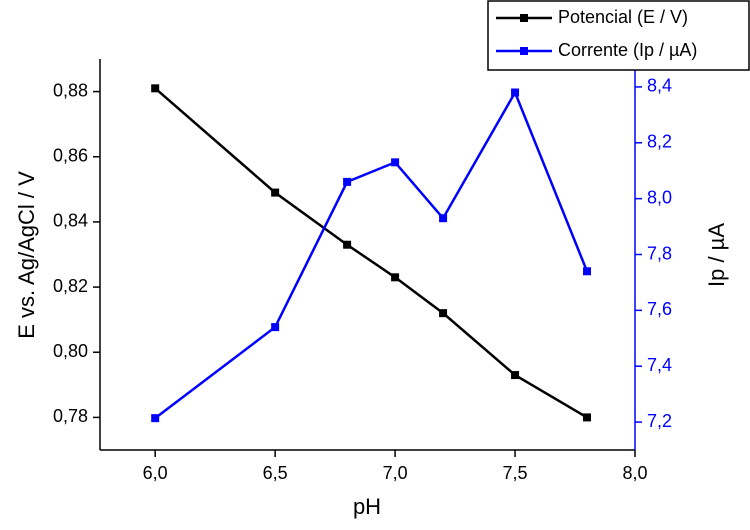 The height and width of the screenshot is (530, 750). What do you see at coordinates (70, 416) in the screenshot?
I see `y-tick-label: 0,78` at bounding box center [70, 416].